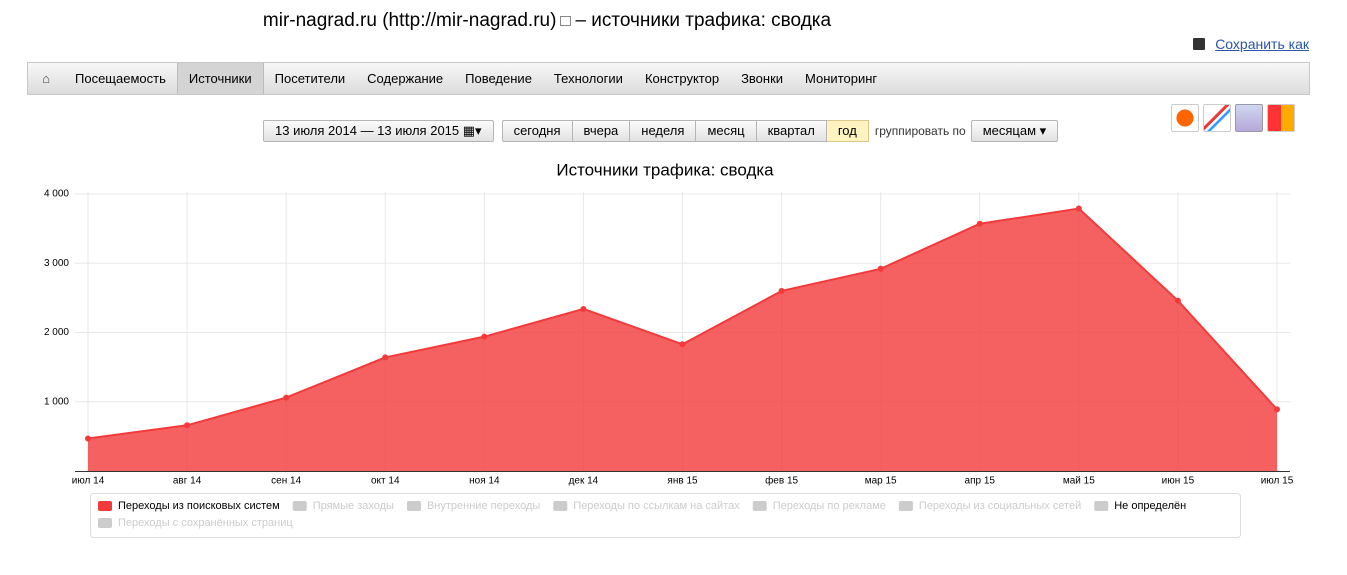  What do you see at coordinates (405, 78) in the screenshot?
I see `nav-tab: Содержание` at bounding box center [405, 78].